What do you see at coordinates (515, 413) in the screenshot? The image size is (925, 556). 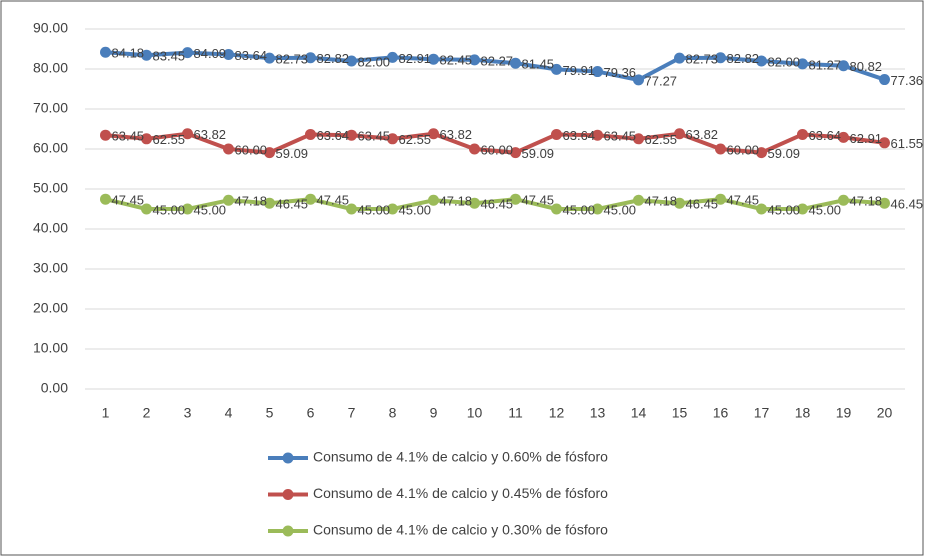 I see `x-tick-label: 11` at bounding box center [515, 413].